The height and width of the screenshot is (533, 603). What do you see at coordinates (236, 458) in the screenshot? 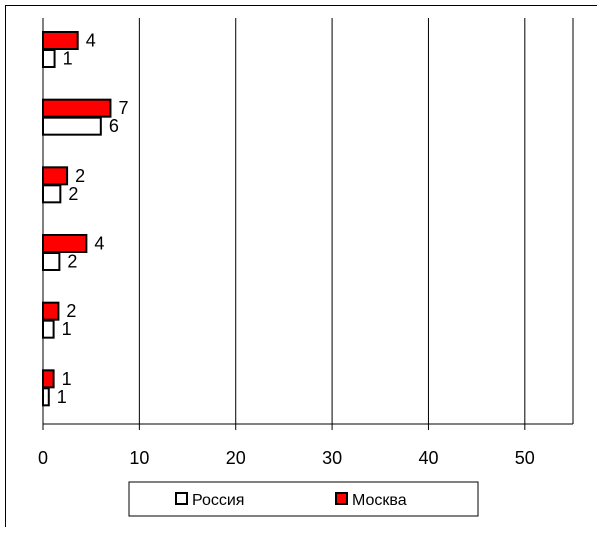
I see `x-tick-label: 20` at bounding box center [236, 458].